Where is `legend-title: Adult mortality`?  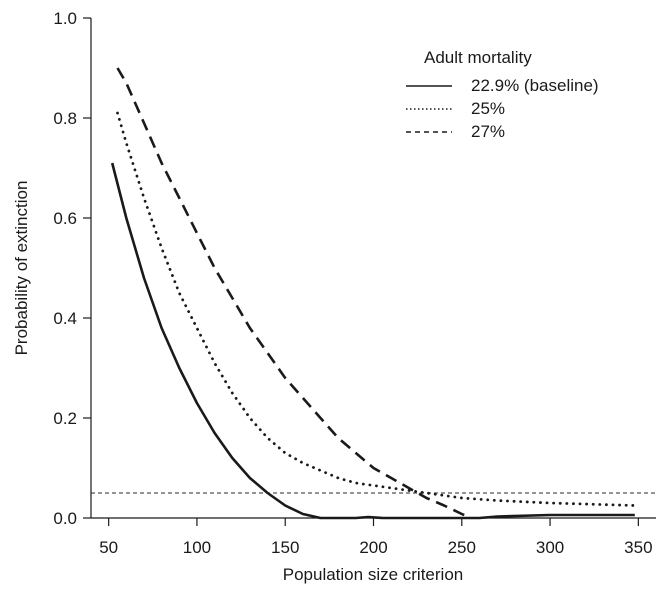 legend-title: Adult mortality is located at coordinates (478, 57).